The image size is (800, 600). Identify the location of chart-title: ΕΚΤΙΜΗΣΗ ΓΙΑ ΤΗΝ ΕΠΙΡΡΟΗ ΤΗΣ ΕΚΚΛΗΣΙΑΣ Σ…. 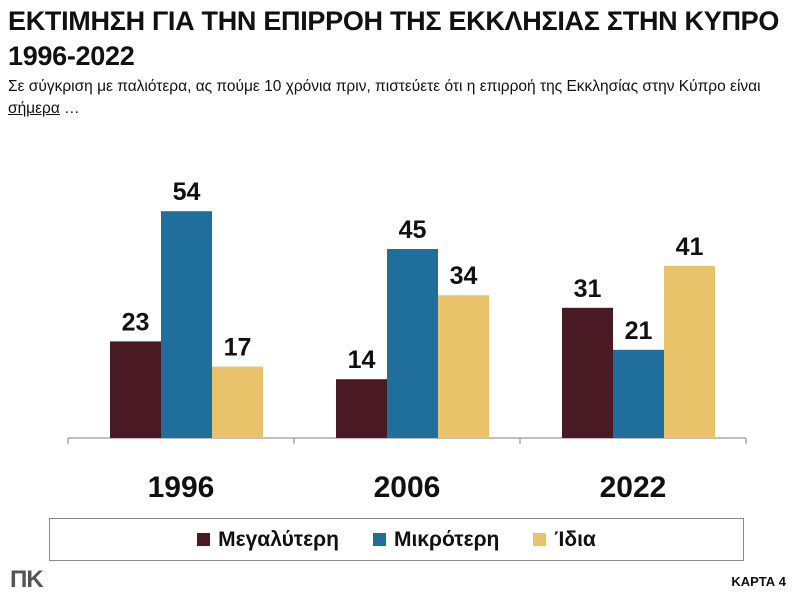
(394, 38).